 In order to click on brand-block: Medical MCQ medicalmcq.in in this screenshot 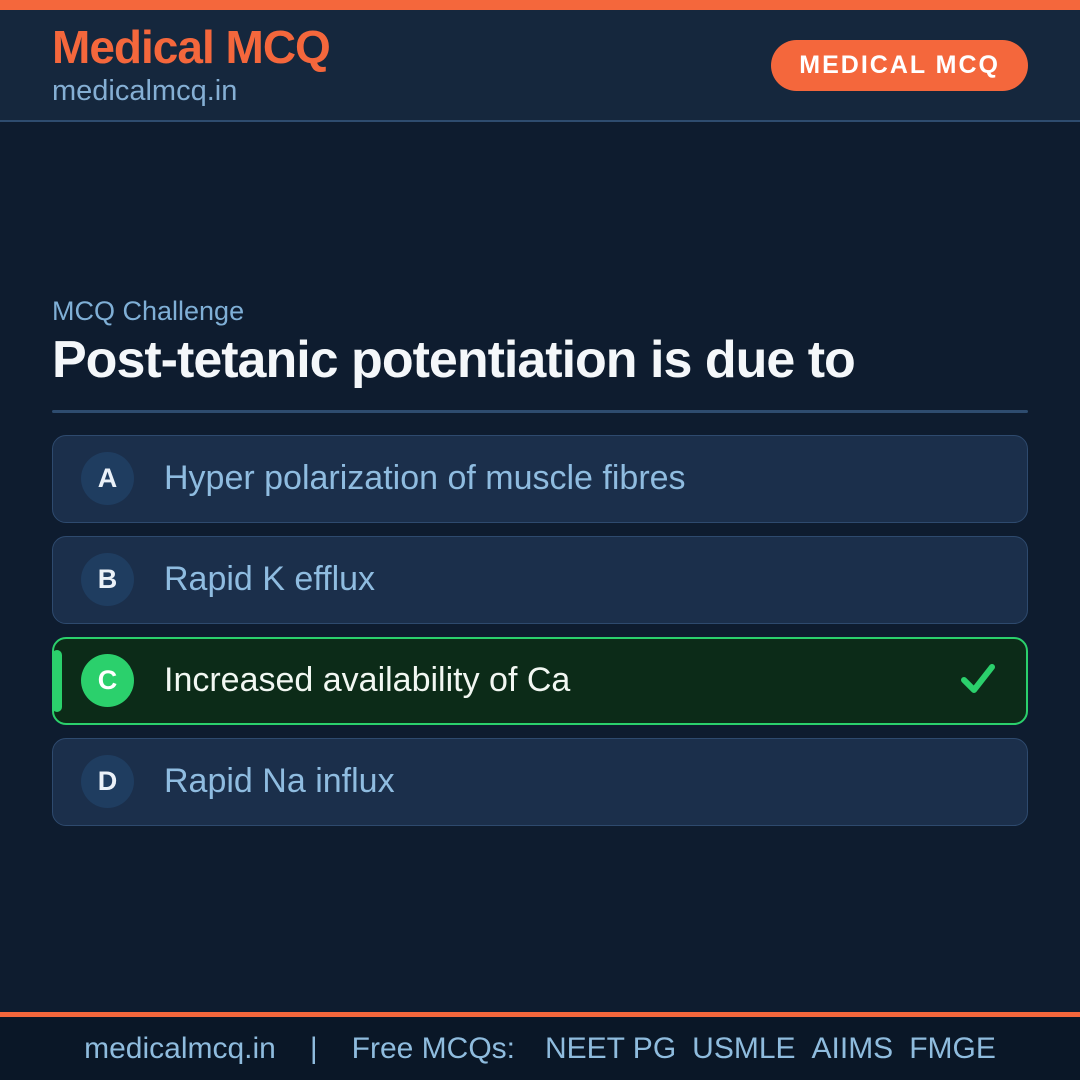, I will do `click(191, 64)`.